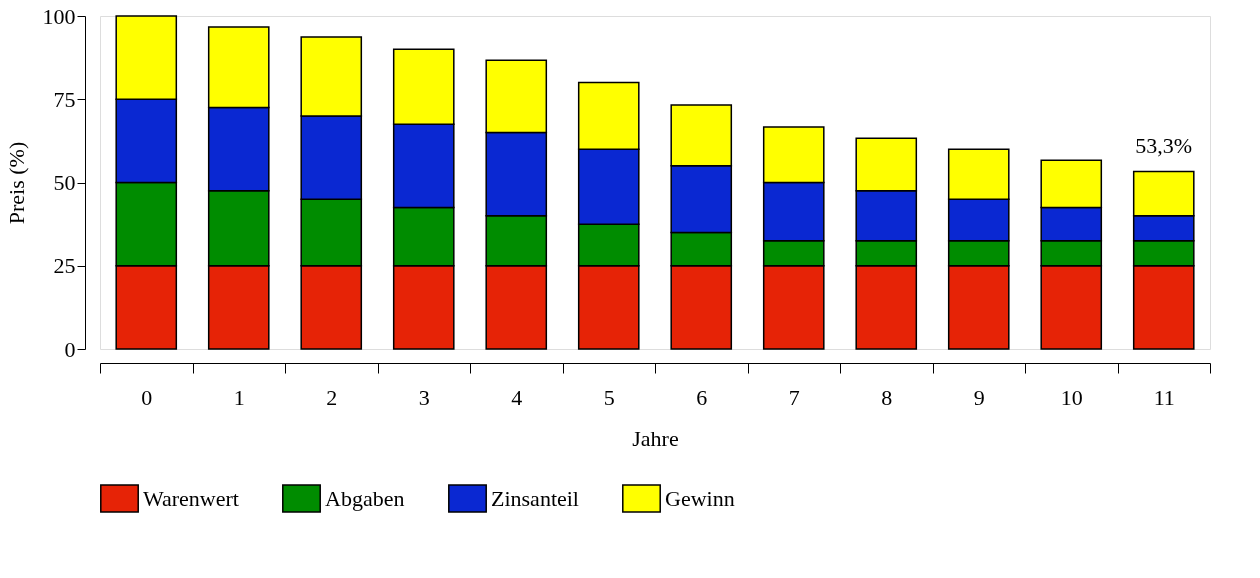 The height and width of the screenshot is (578, 1260). What do you see at coordinates (64, 99) in the screenshot?
I see `y-tick-label: 75` at bounding box center [64, 99].